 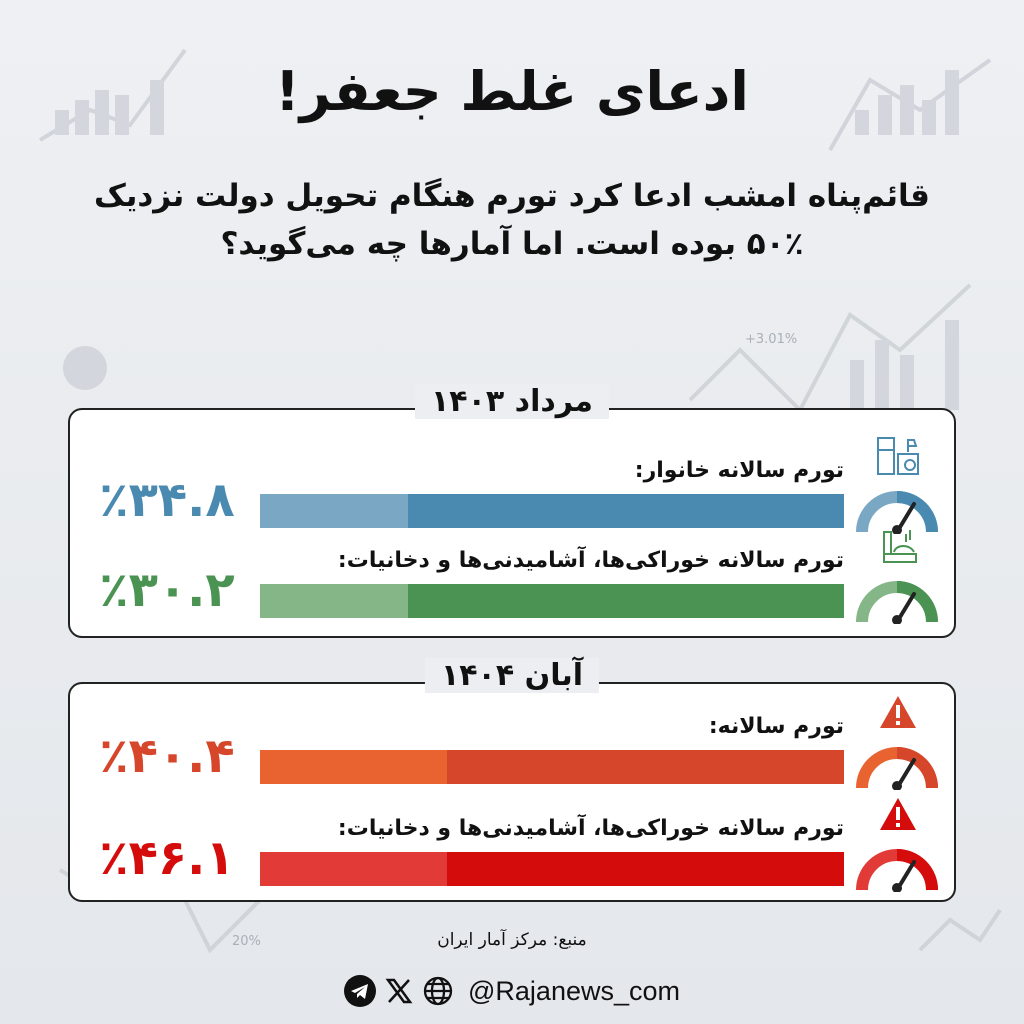 What do you see at coordinates (898, 456) in the screenshot?
I see `home-appliances-icon` at bounding box center [898, 456].